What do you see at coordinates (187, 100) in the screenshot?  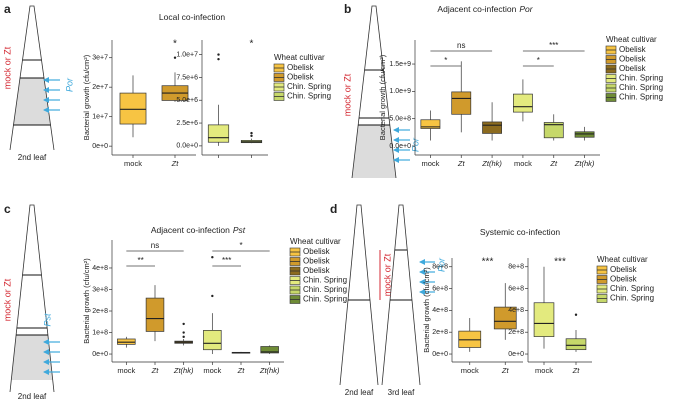 I see `y-tick-label: 5.0e+6` at bounding box center [187, 100].